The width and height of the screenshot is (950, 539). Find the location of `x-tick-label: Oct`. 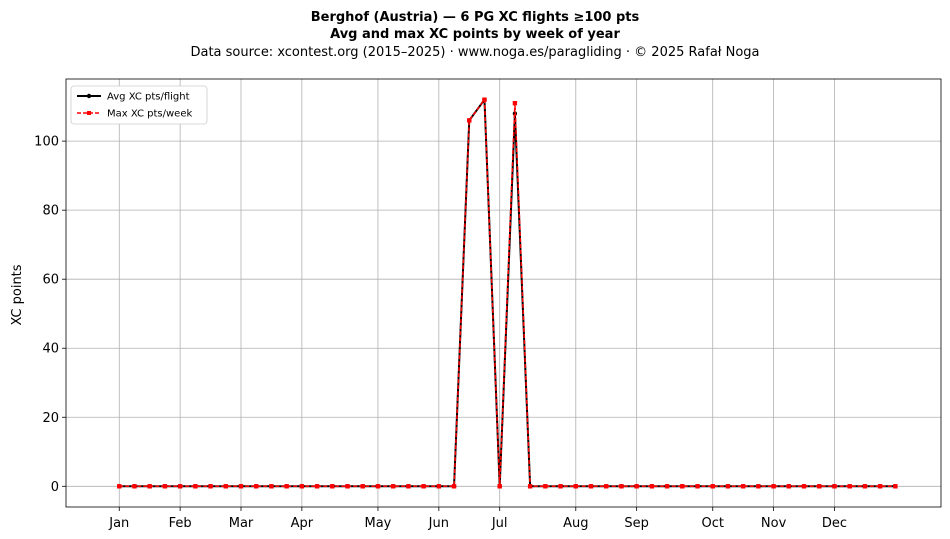

x-tick-label: Oct is located at coordinates (712, 523).